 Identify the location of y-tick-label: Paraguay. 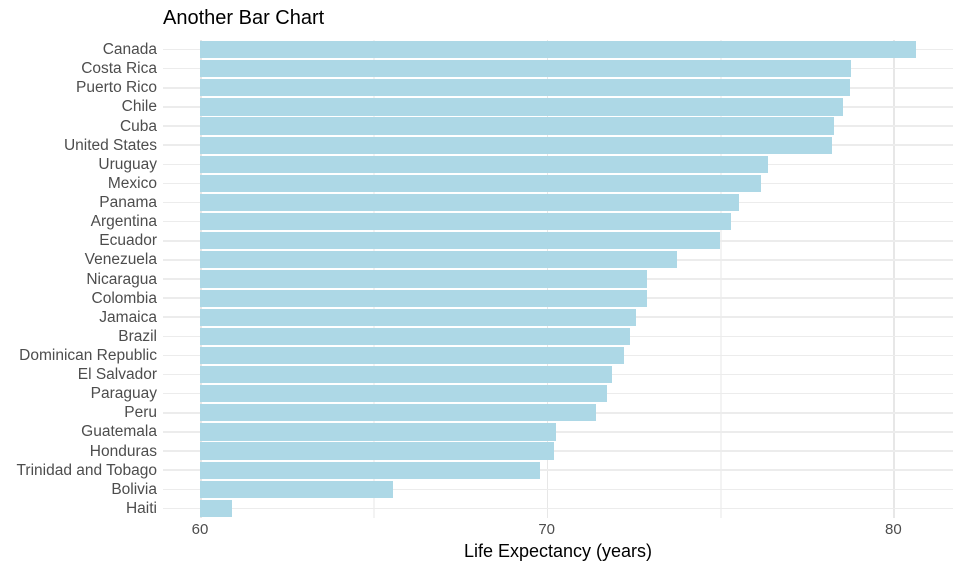
(123, 394).